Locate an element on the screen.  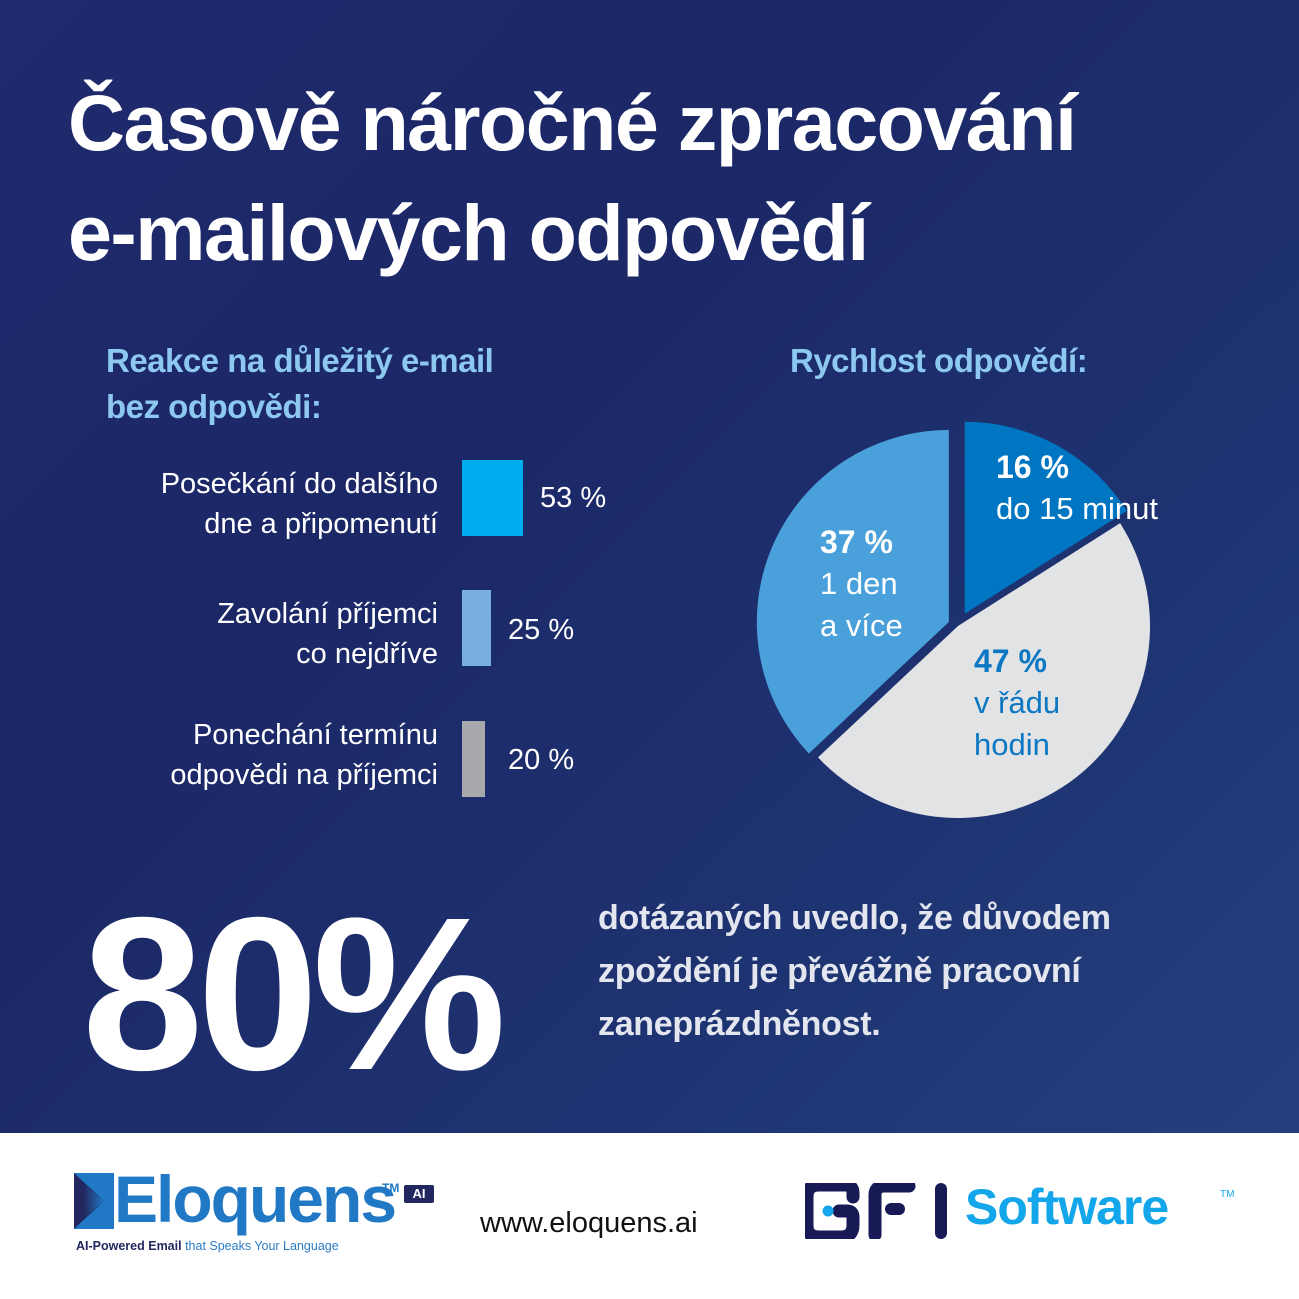
tagline-bold: AI-Powered Email is located at coordinates (129, 1246).